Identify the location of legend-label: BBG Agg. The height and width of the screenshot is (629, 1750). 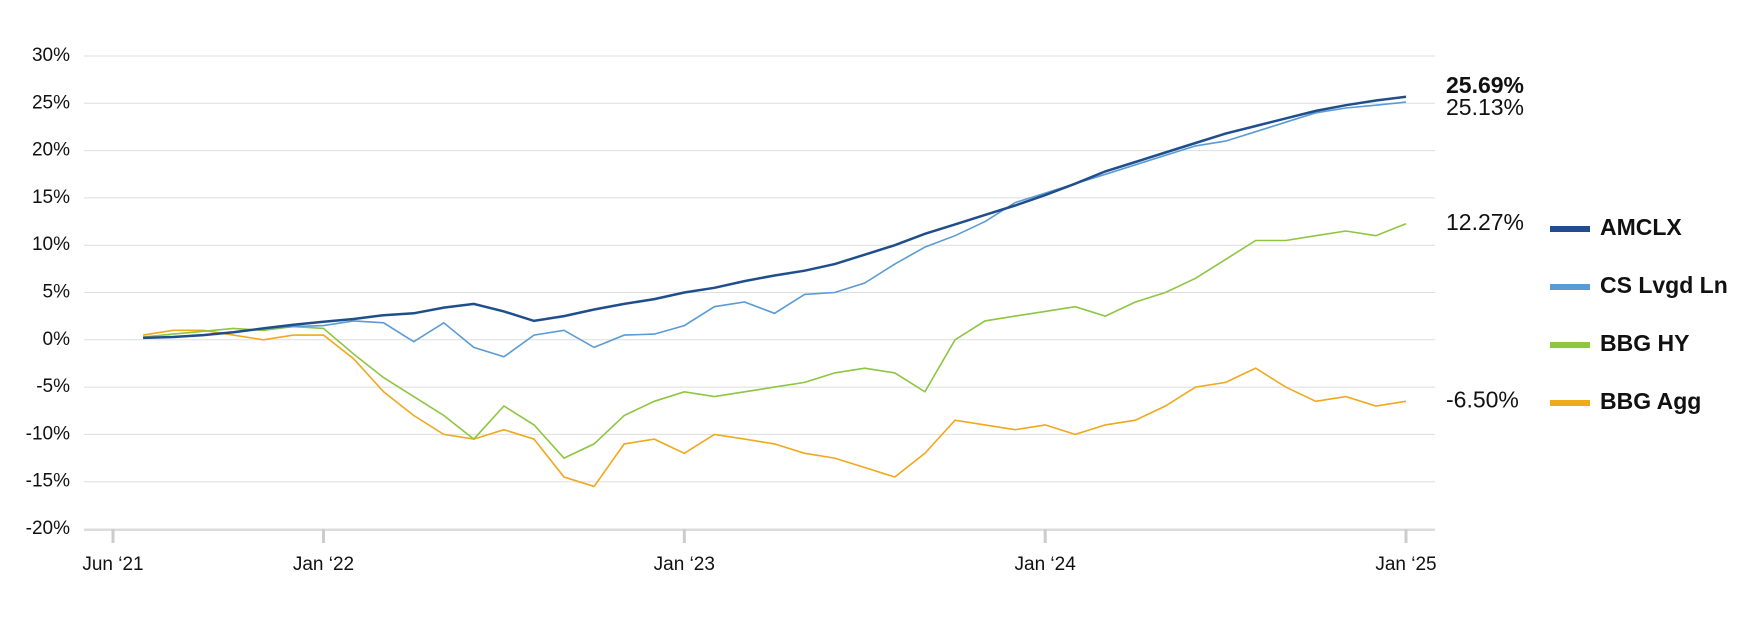
(1650, 401).